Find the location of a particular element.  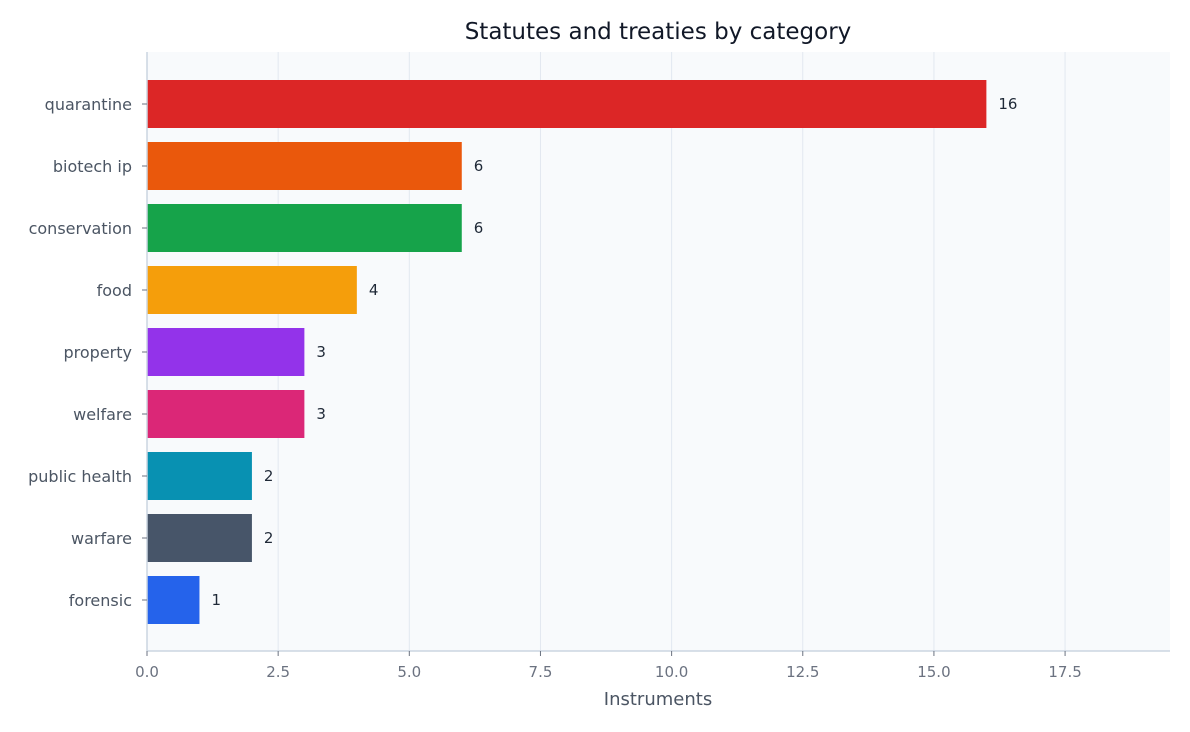

y-tick-label: public health is located at coordinates (80, 476).